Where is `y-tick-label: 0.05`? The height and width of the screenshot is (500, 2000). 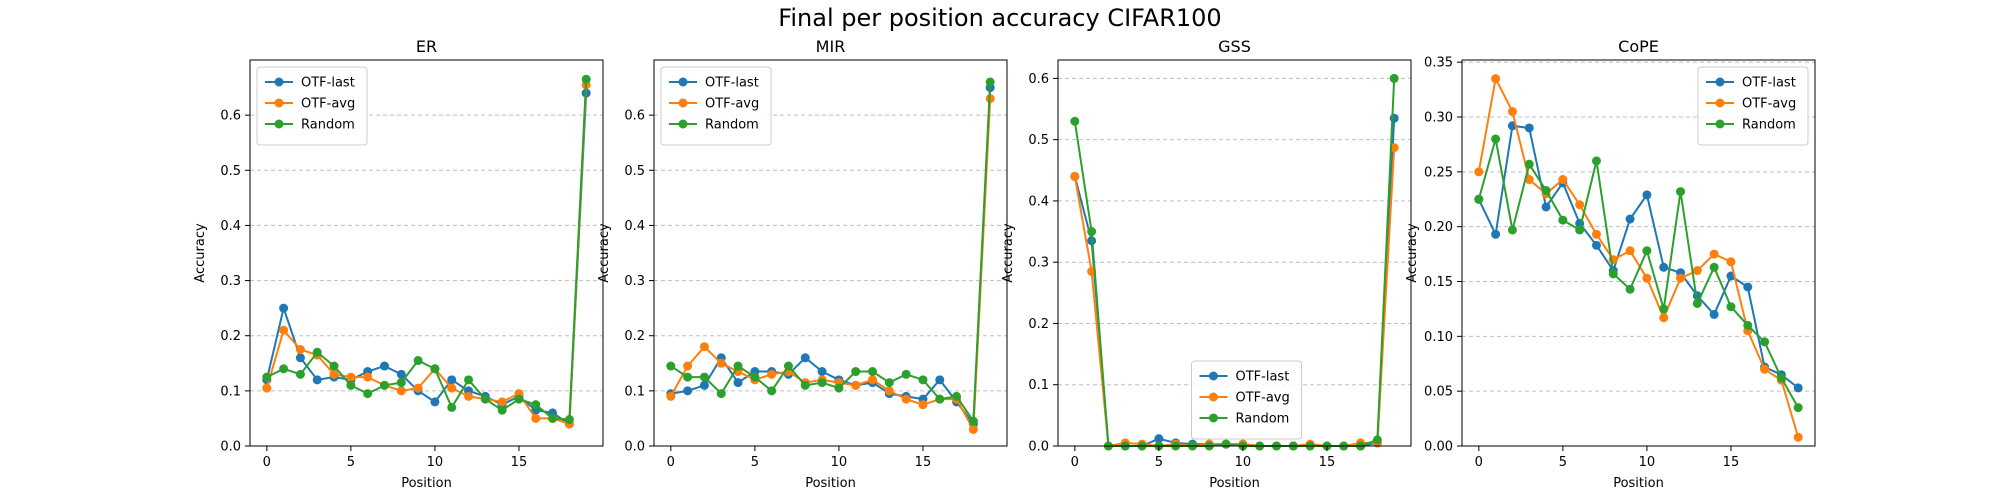
y-tick-label: 0.05 is located at coordinates (1438, 392).